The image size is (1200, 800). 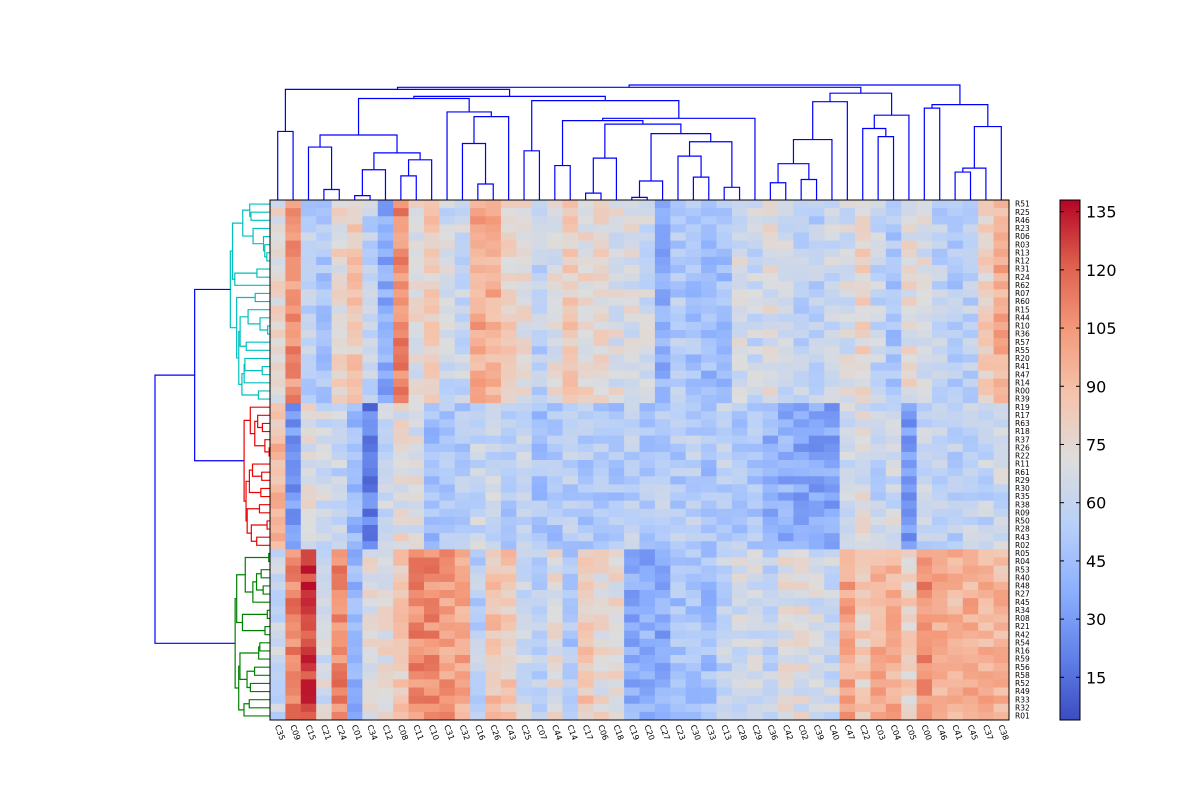 What do you see at coordinates (480, 733) in the screenshot?
I see `column-label: C16` at bounding box center [480, 733].